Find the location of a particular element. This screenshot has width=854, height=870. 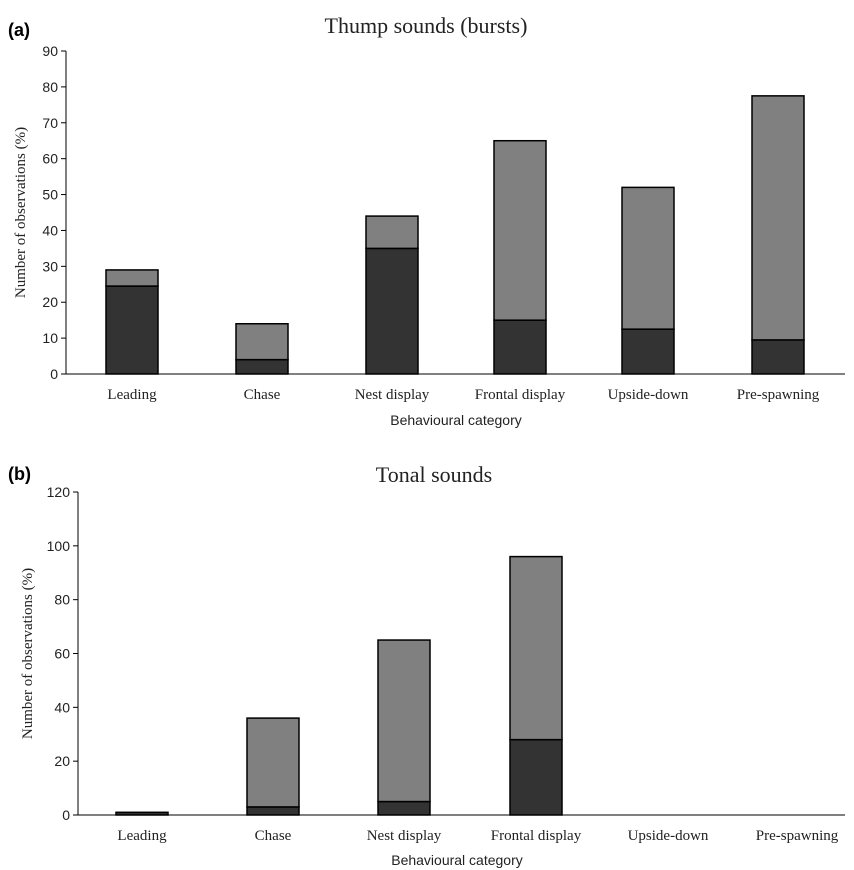

y-tick-label: 100 is located at coordinates (59, 546).